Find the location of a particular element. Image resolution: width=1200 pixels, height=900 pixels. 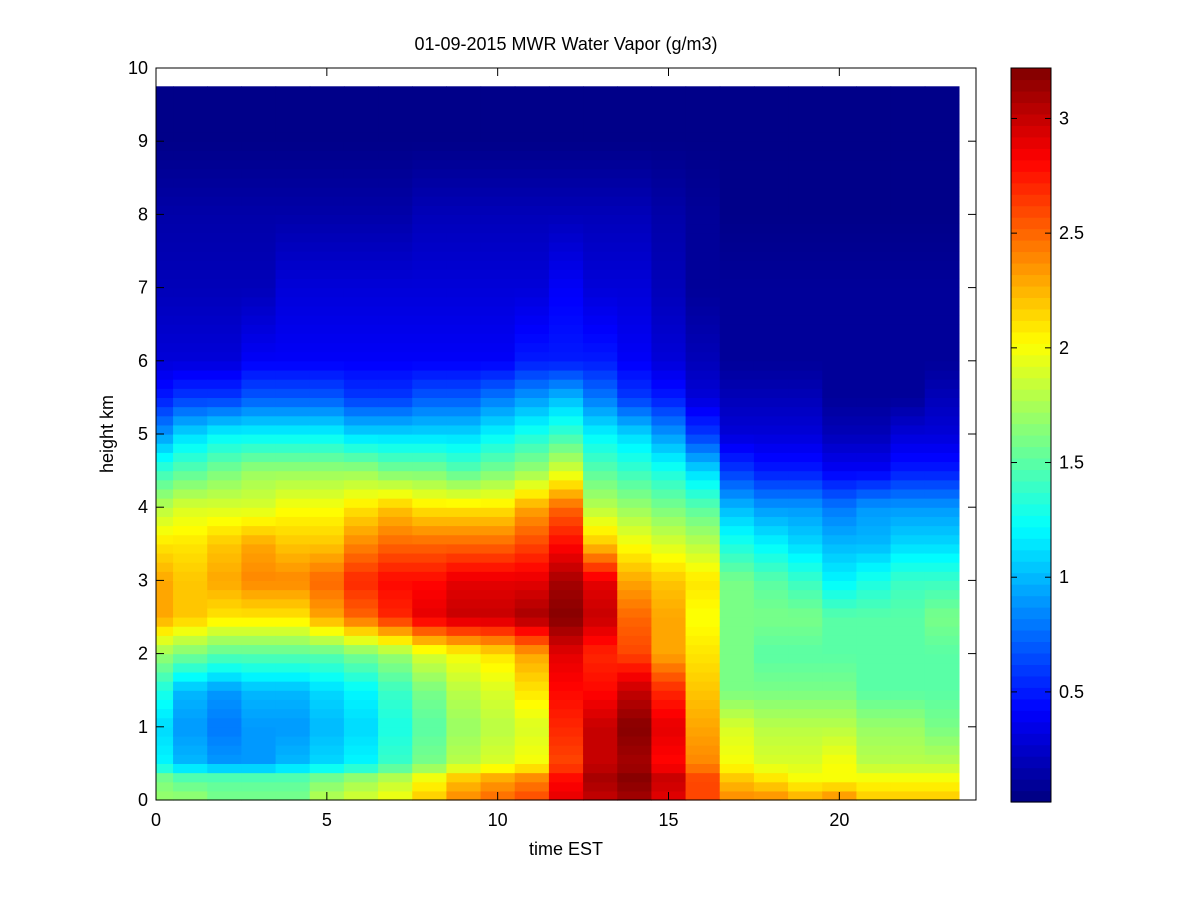

y-tick-label: 2 is located at coordinates (143, 654).